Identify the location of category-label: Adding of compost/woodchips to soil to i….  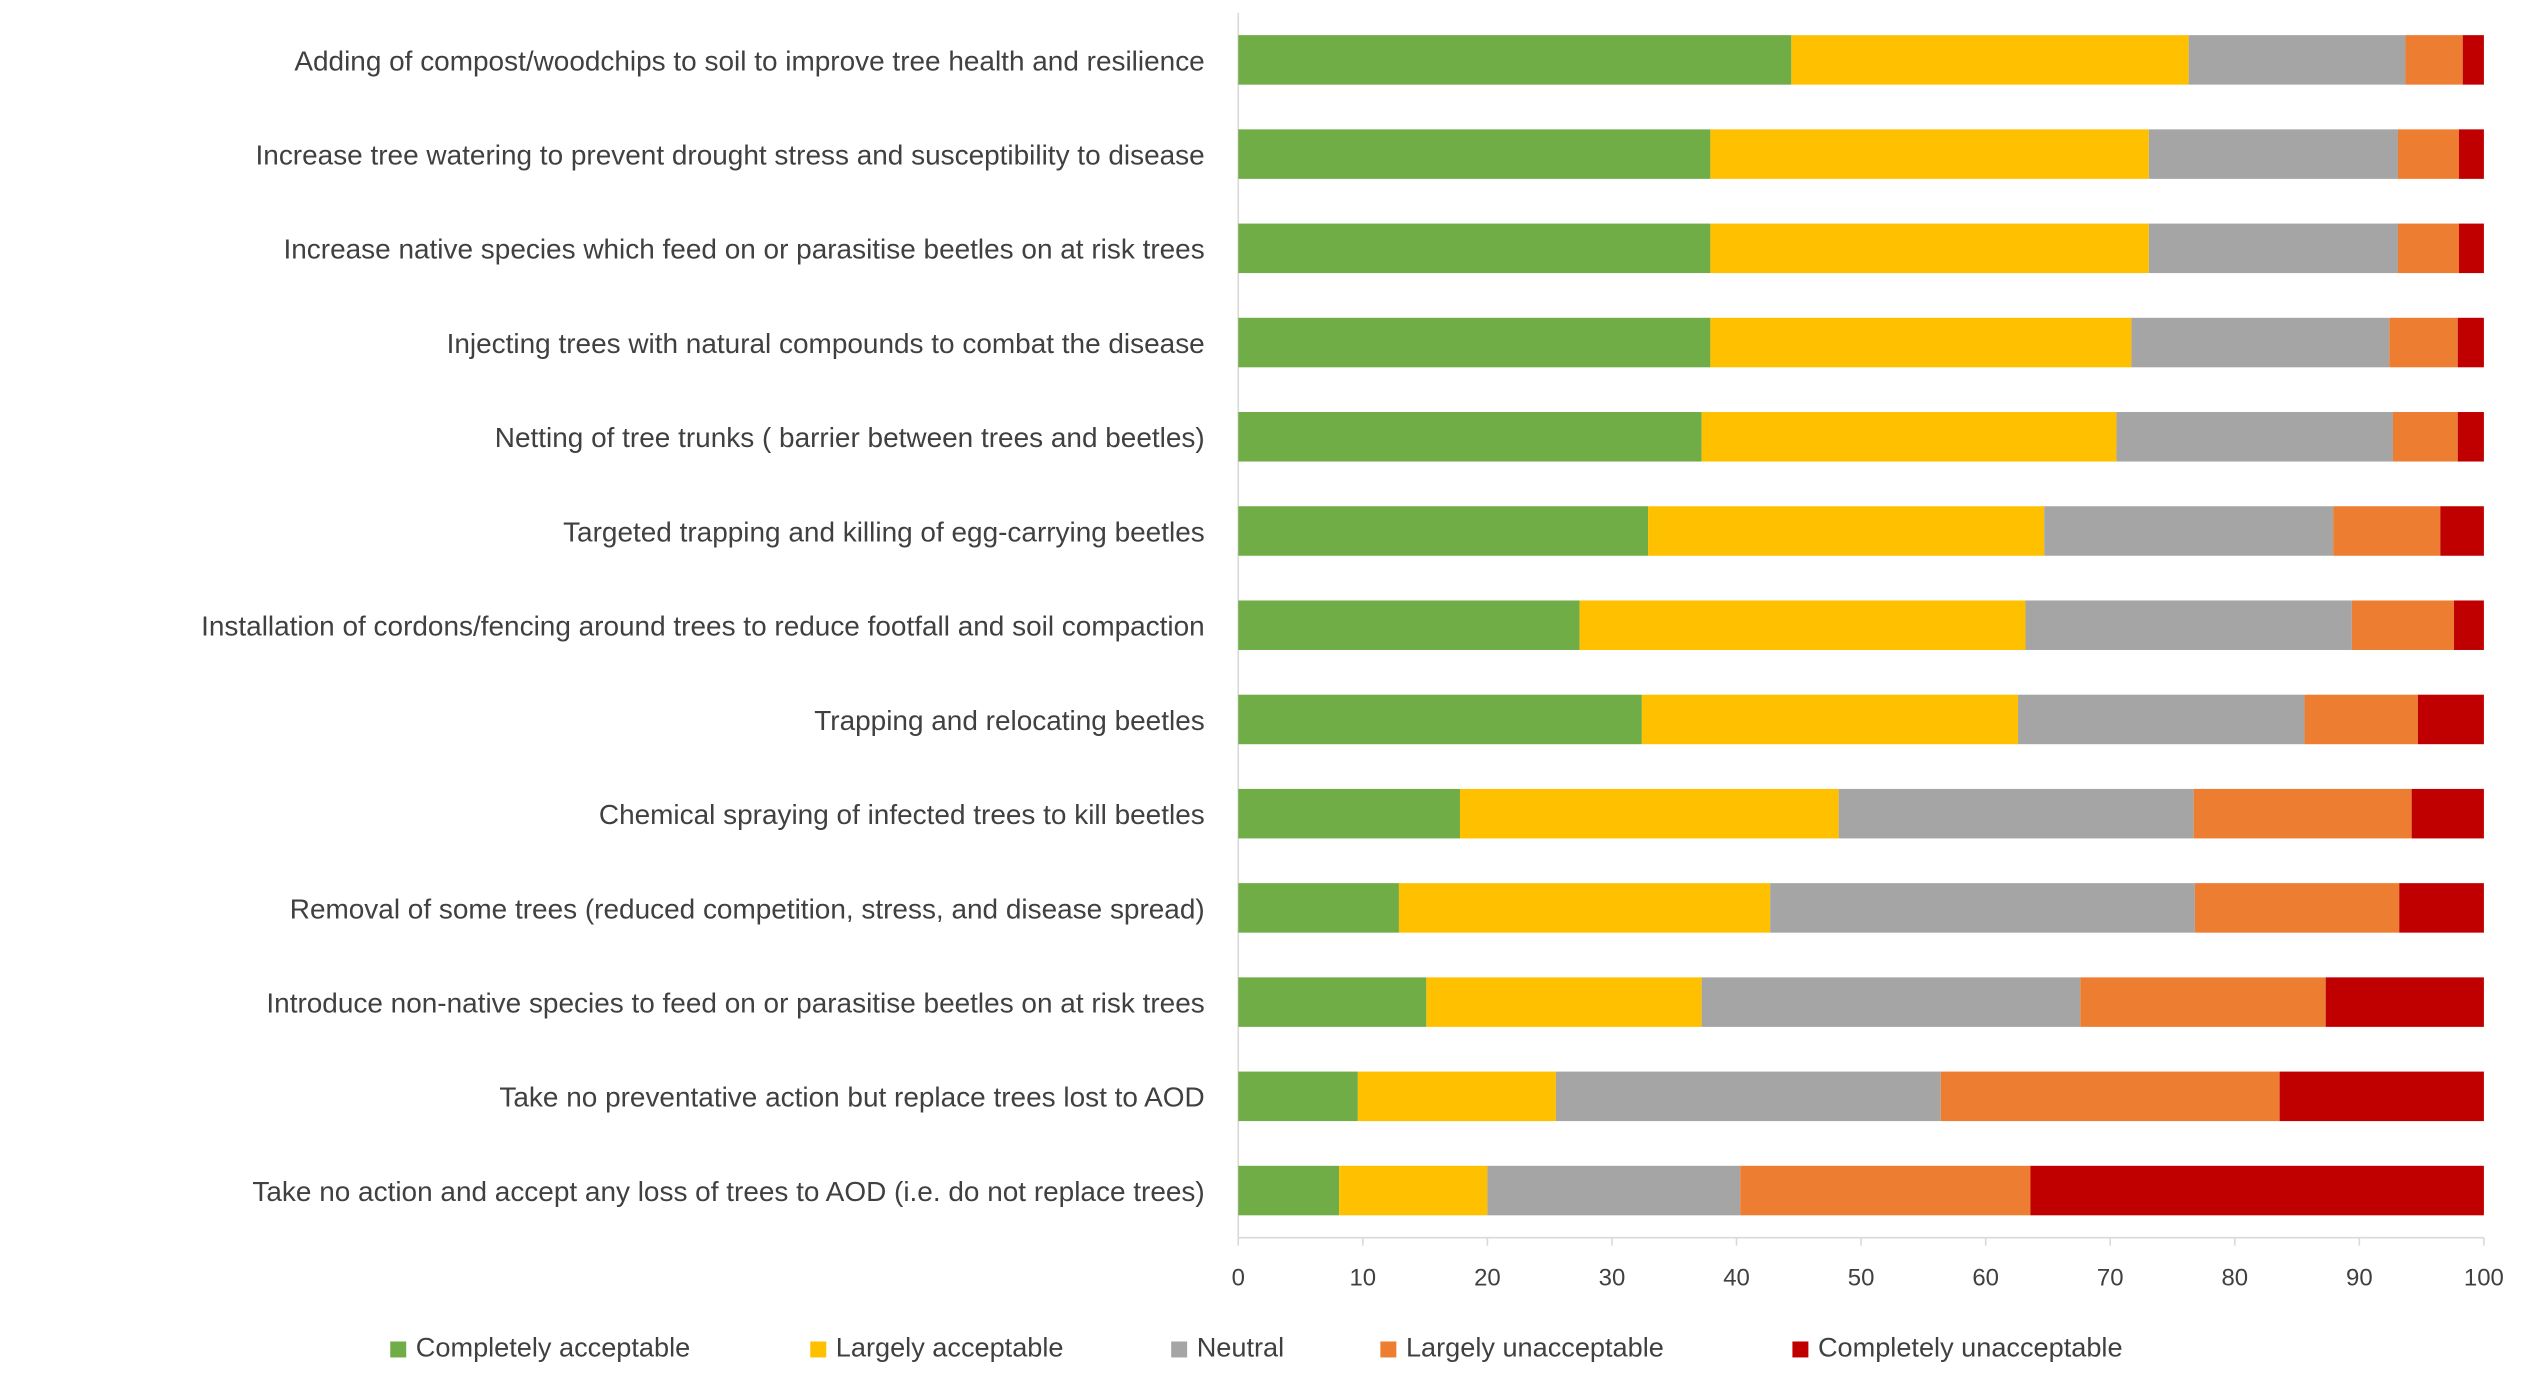
(749, 59).